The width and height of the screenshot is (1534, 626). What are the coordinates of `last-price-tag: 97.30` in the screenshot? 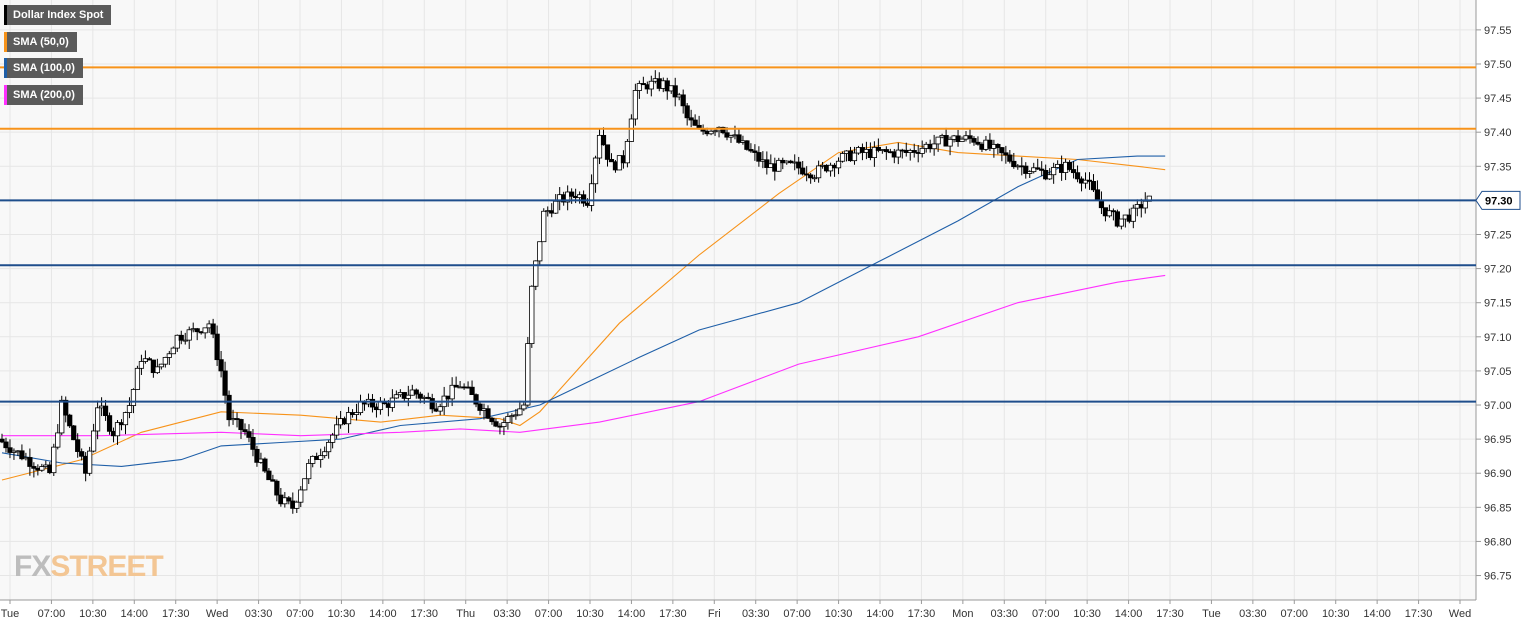 It's located at (1498, 200).